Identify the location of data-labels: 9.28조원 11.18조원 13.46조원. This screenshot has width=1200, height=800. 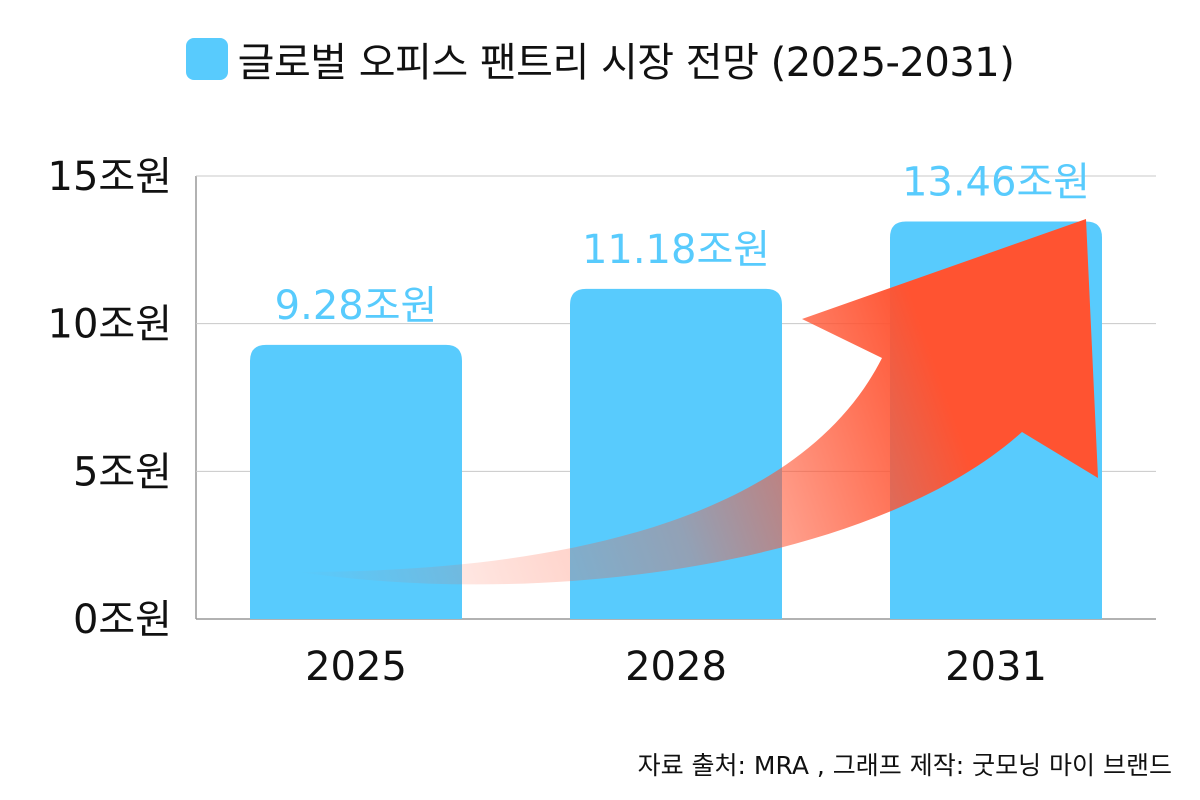
(682, 243).